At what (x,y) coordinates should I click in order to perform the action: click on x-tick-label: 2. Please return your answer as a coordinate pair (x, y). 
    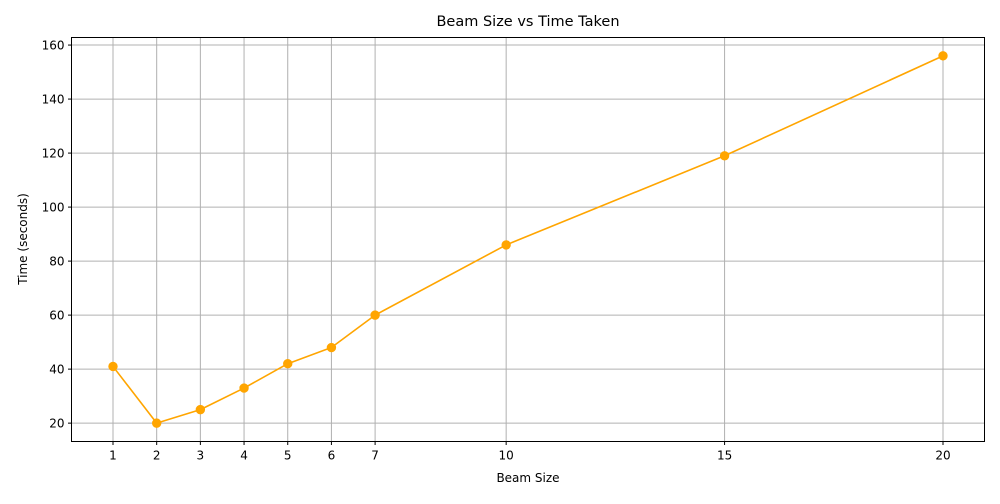
    Looking at the image, I should click on (157, 456).